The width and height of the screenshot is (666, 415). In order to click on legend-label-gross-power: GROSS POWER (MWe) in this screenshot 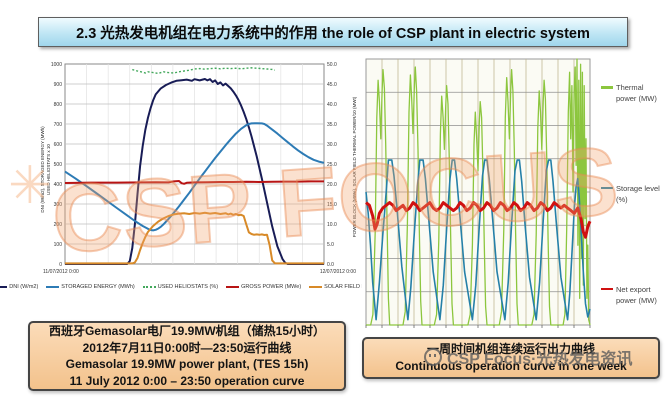, I will do `click(271, 287)`.